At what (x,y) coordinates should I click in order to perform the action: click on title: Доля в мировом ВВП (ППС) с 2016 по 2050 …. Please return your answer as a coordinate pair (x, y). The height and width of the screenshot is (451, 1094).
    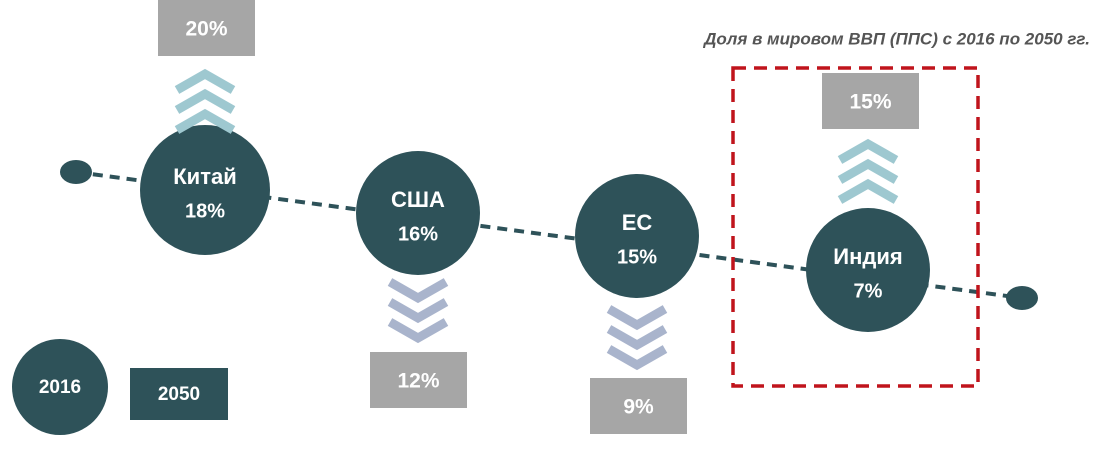
    Looking at the image, I should click on (896, 38).